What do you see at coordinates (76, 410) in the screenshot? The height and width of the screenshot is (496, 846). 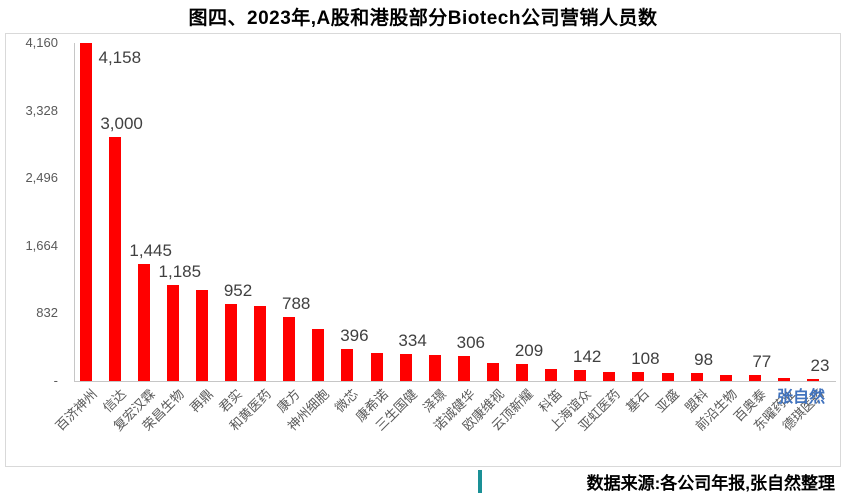 I see `x-axis-category-label: 百济神州` at bounding box center [76, 410].